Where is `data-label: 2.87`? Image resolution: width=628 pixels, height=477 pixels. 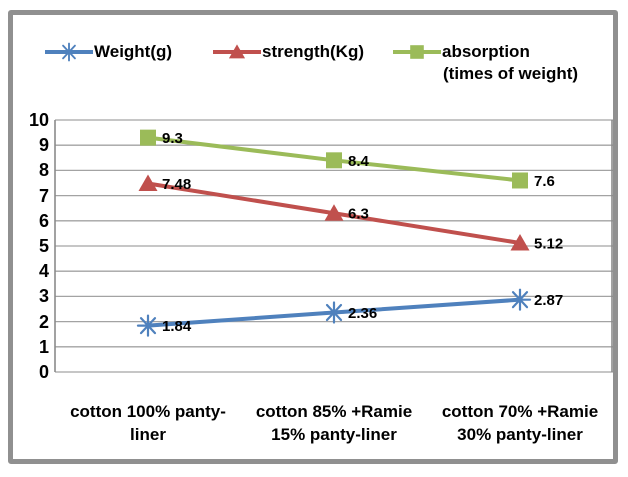
data-label: 2.87 is located at coordinates (548, 300).